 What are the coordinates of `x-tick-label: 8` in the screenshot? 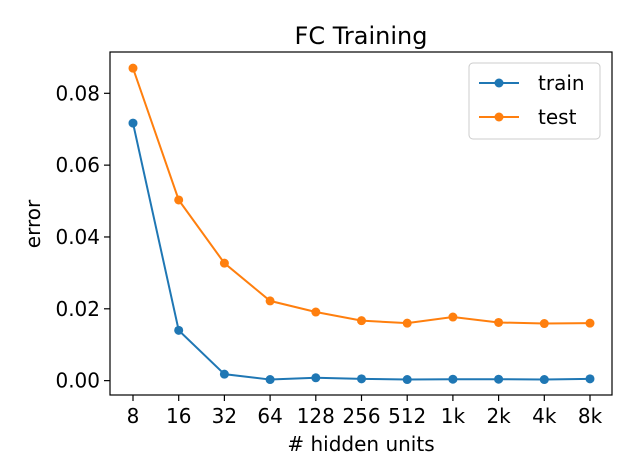 It's located at (133, 416).